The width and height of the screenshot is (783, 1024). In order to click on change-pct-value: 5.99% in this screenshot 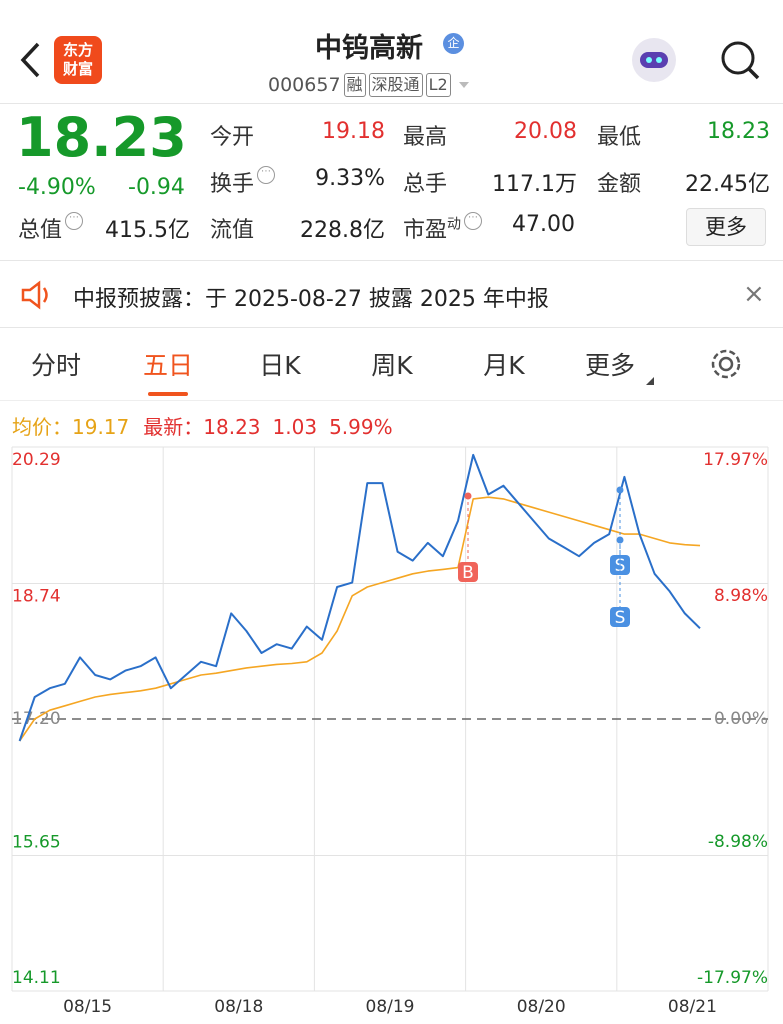, I will do `click(361, 427)`.